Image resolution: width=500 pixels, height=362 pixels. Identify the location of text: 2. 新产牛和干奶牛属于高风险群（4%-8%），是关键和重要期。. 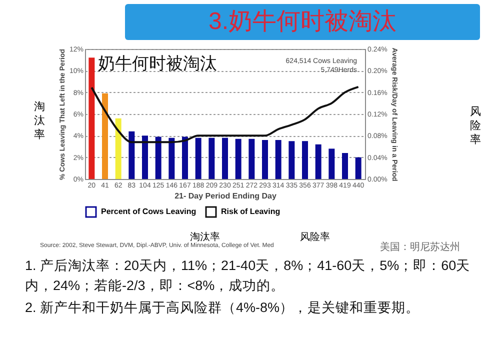
(223, 308).